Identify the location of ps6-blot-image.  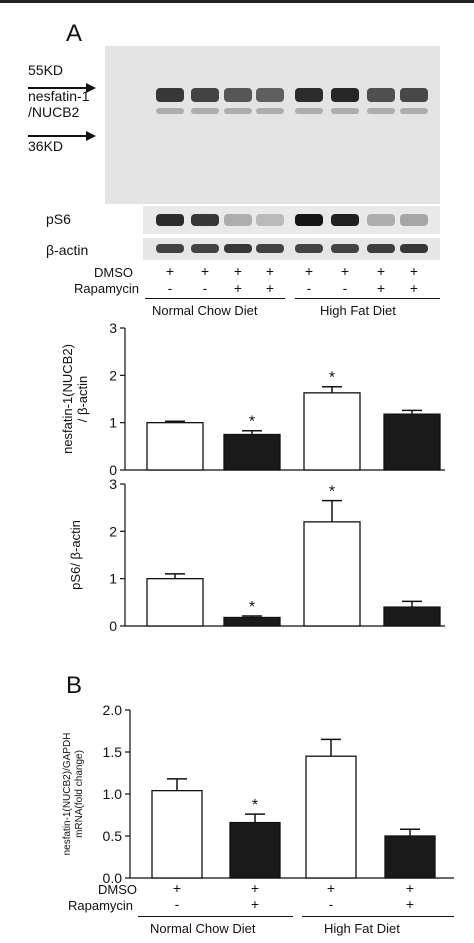
(291, 220).